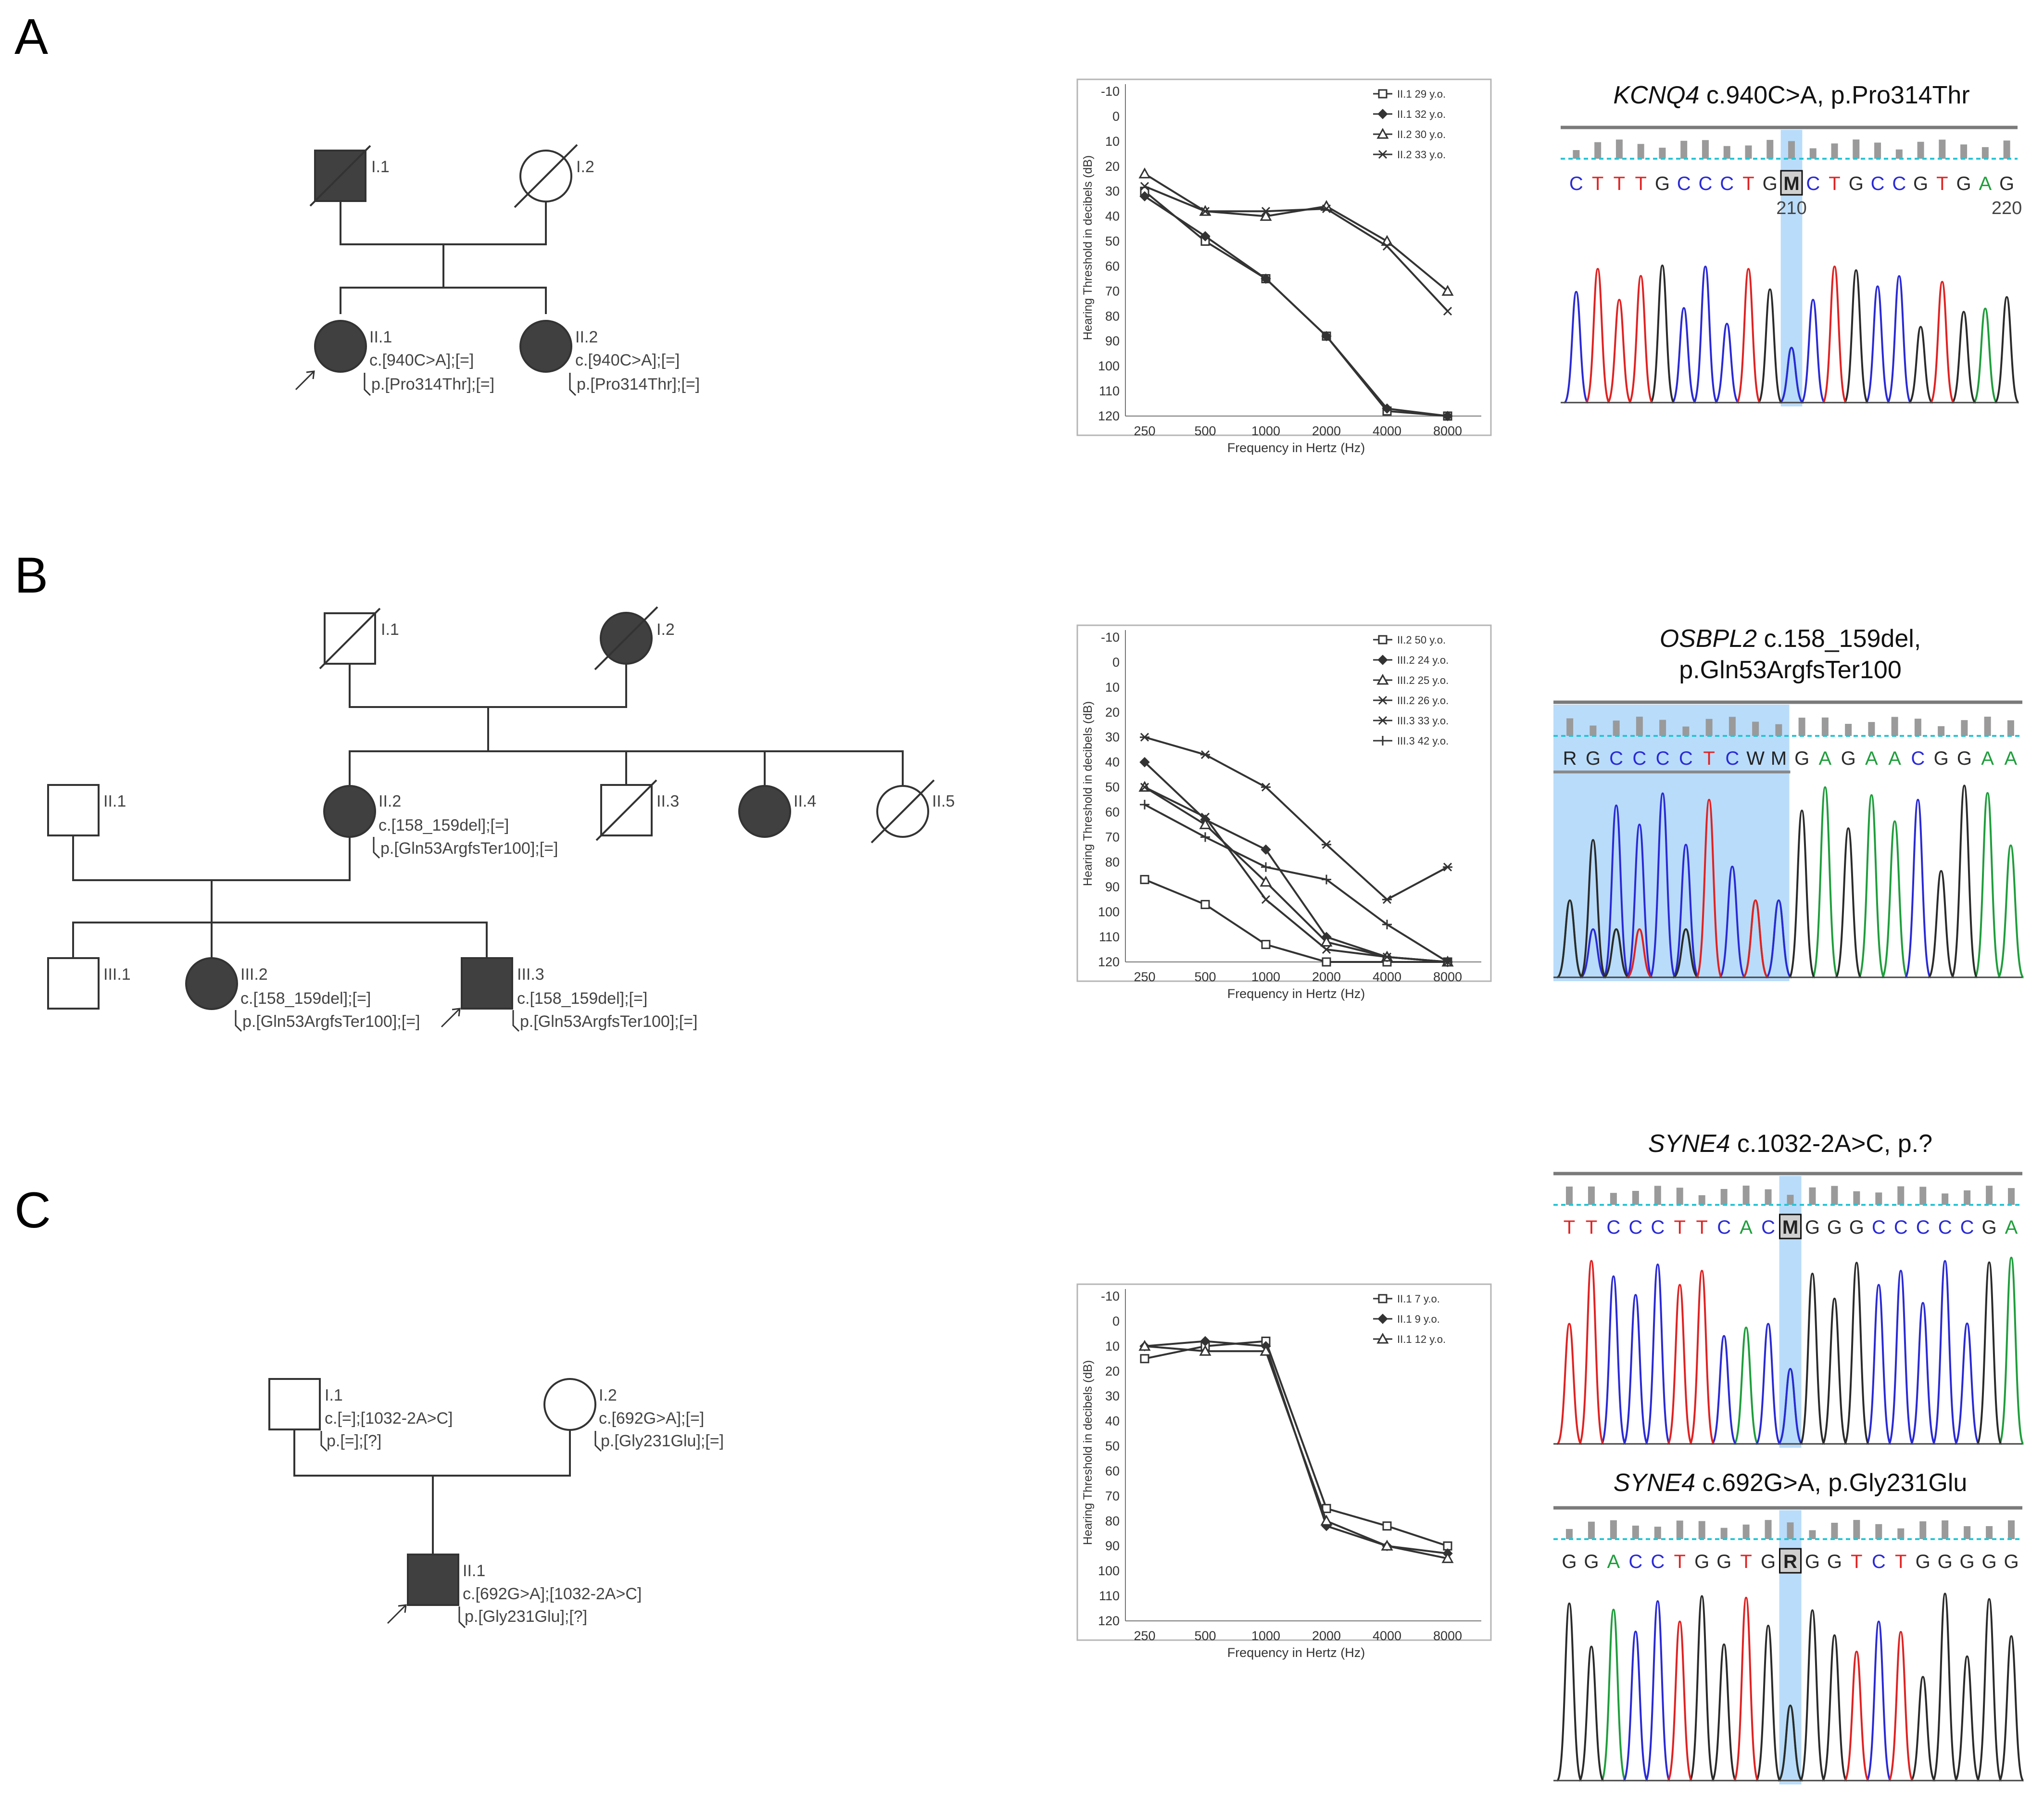  Describe the element at coordinates (1671, 843) in the screenshot. I see `highlight-region` at that location.